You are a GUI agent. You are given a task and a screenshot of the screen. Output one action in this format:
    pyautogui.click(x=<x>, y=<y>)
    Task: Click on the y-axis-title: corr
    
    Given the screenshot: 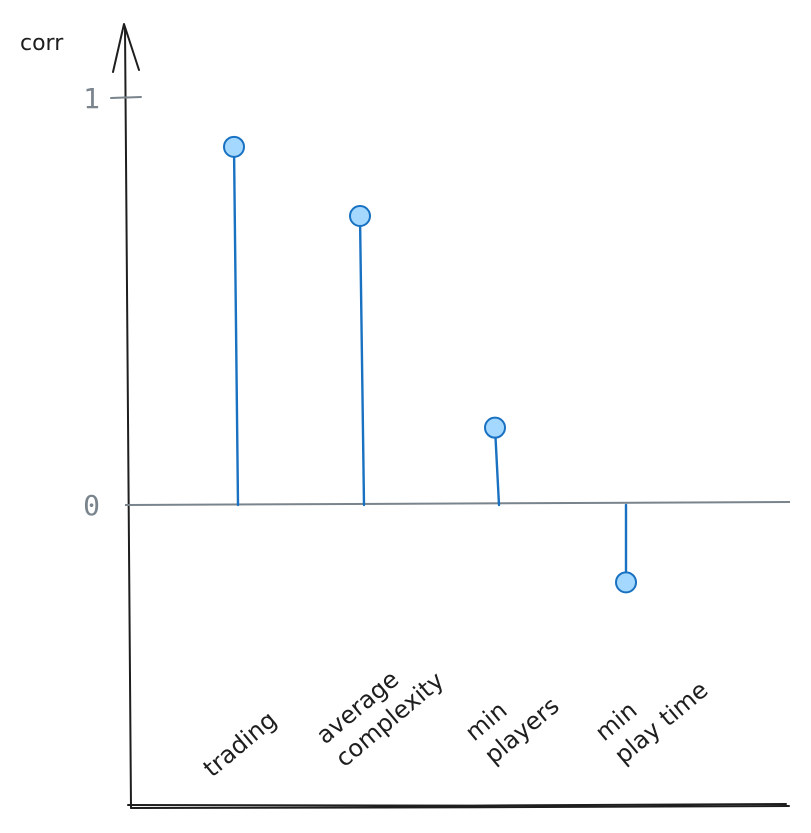 What is the action you would take?
    pyautogui.click(x=42, y=43)
    